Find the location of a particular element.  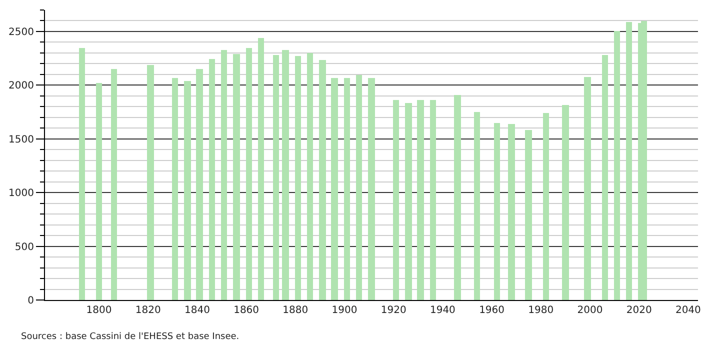

x-tick-label: 1800 is located at coordinates (99, 310).